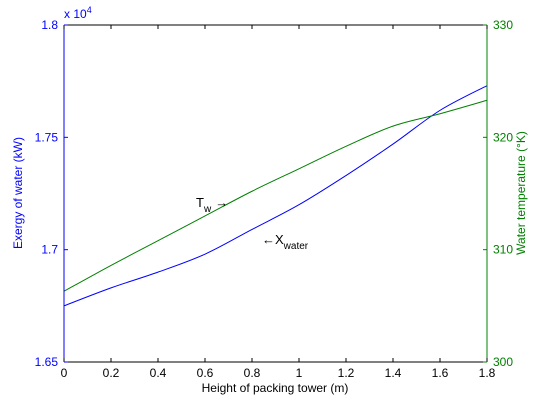  Describe the element at coordinates (49, 250) in the screenshot. I see `left-y-tick-label: 1.7` at that location.